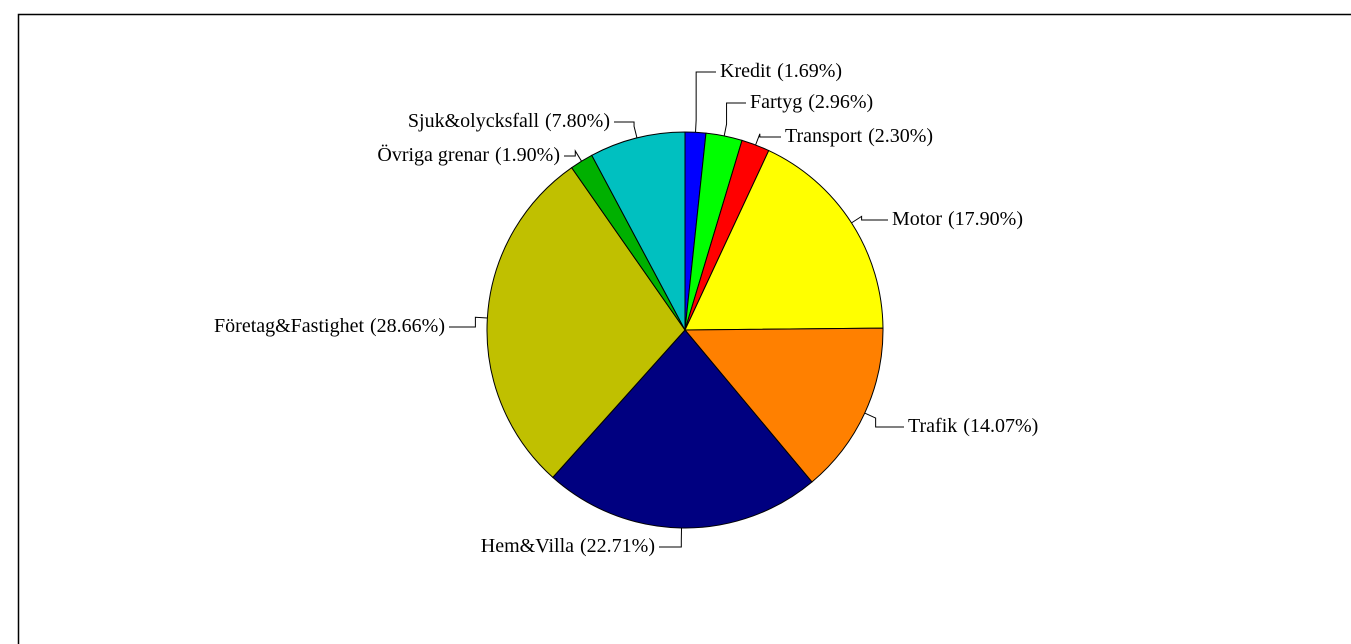  Describe the element at coordinates (932, 426) in the screenshot. I see `slice-name: Trafik` at that location.